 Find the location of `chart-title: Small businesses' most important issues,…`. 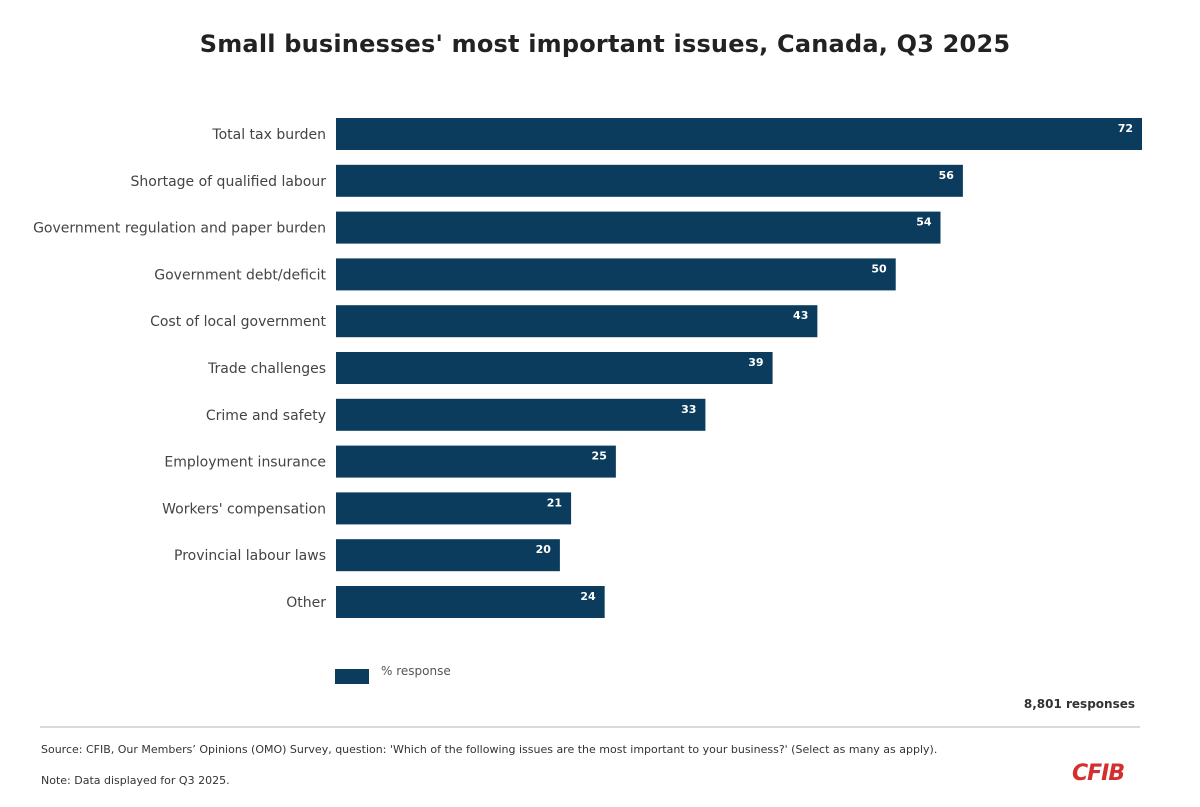

chart-title: Small businesses' most important issues,… is located at coordinates (605, 44).